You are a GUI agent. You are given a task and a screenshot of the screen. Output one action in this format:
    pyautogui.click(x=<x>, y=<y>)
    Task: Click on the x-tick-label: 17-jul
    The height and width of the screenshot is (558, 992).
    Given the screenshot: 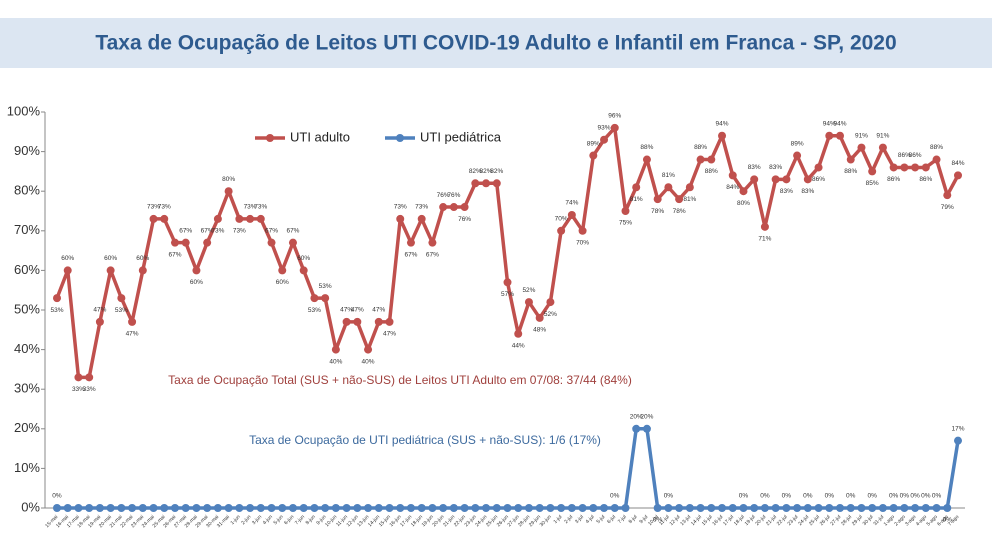 What is the action you would take?
    pyautogui.click(x=728, y=520)
    